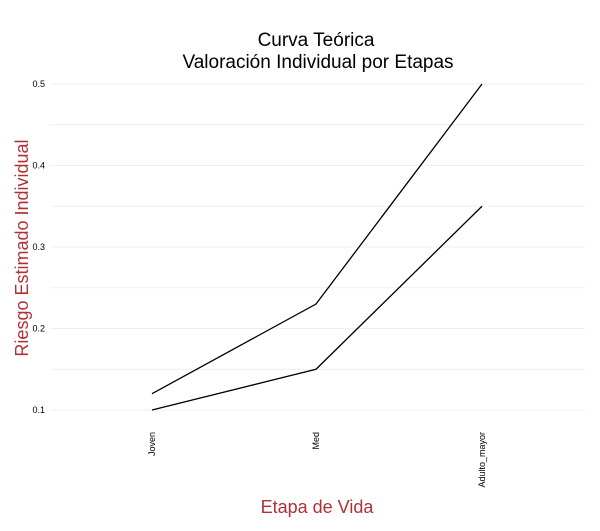 The height and width of the screenshot is (531, 600). What do you see at coordinates (38, 166) in the screenshot?
I see `y-tick-label: 0.4` at bounding box center [38, 166].